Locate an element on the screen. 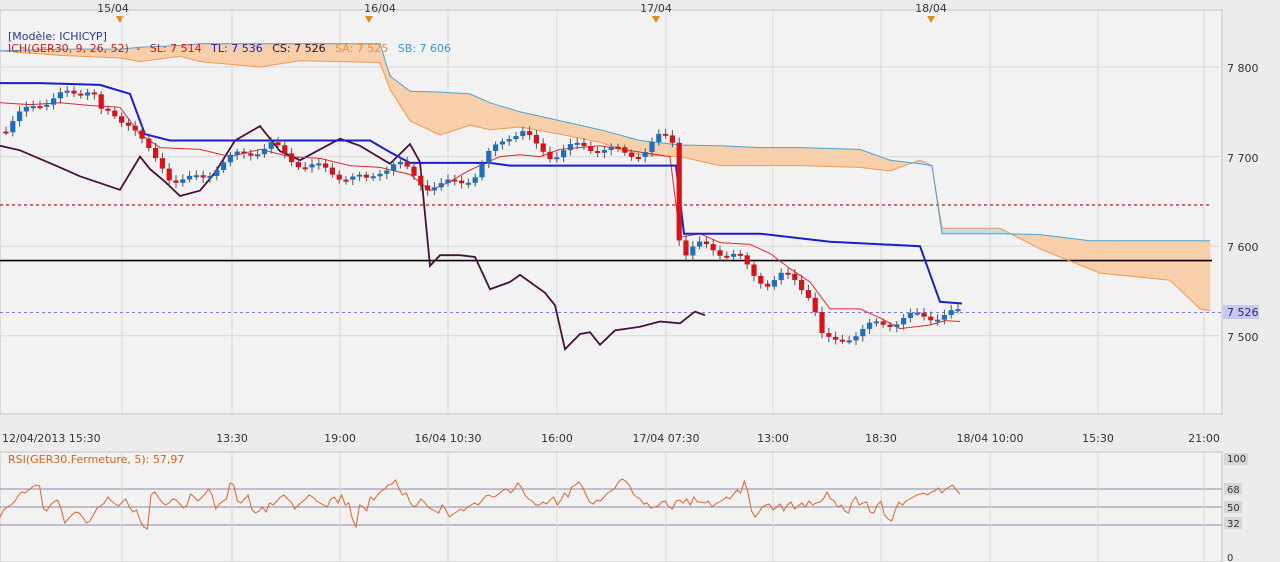  rsi-tick-label: 0 is located at coordinates (1230, 557).